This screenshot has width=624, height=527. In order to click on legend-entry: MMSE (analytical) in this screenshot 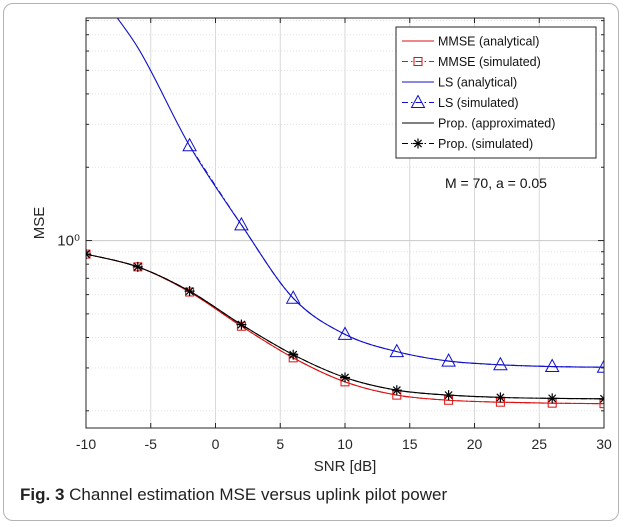, I will do `click(470, 42)`.